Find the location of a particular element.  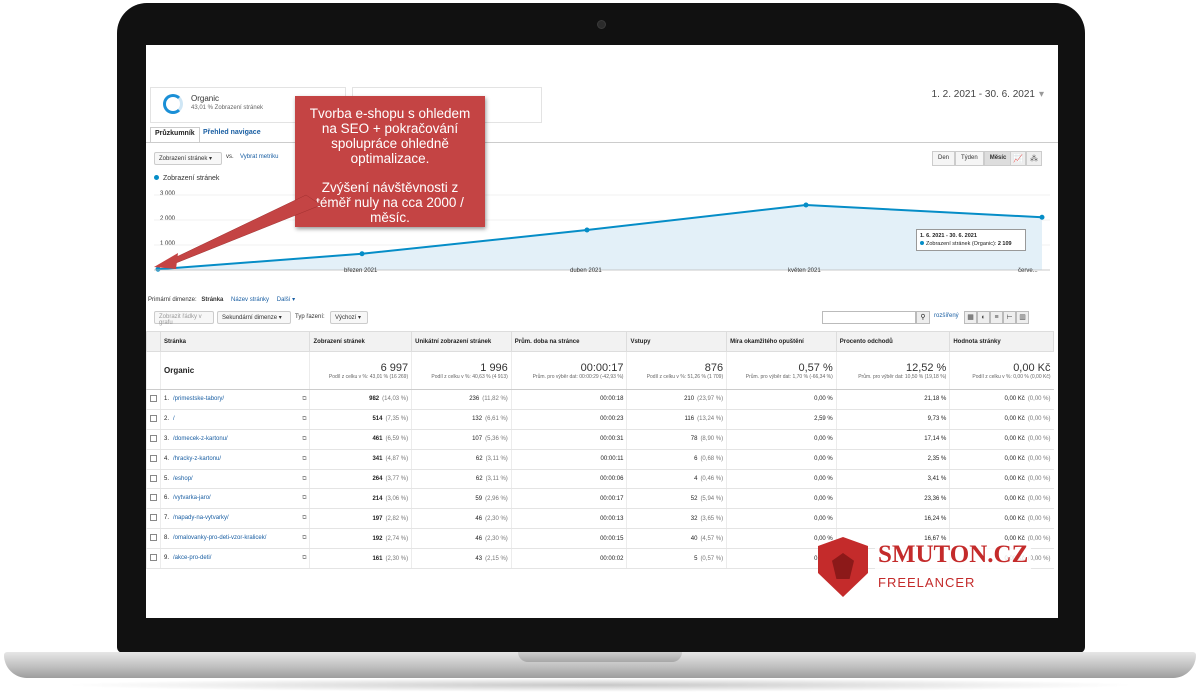

row-metric-value: 00:00:17 is located at coordinates (612, 498).